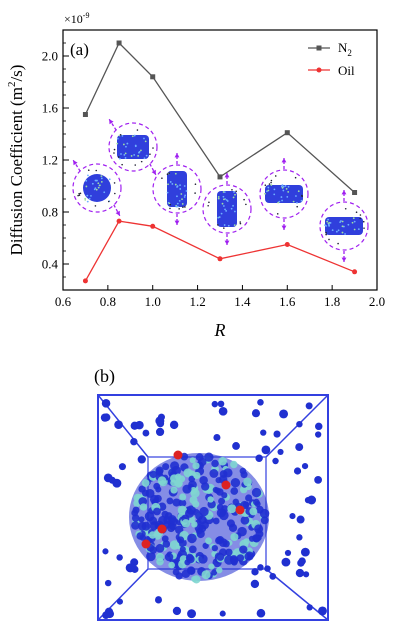 The width and height of the screenshot is (400, 632). Describe the element at coordinates (153, 301) in the screenshot. I see `x-tick-label: 1.0` at that location.